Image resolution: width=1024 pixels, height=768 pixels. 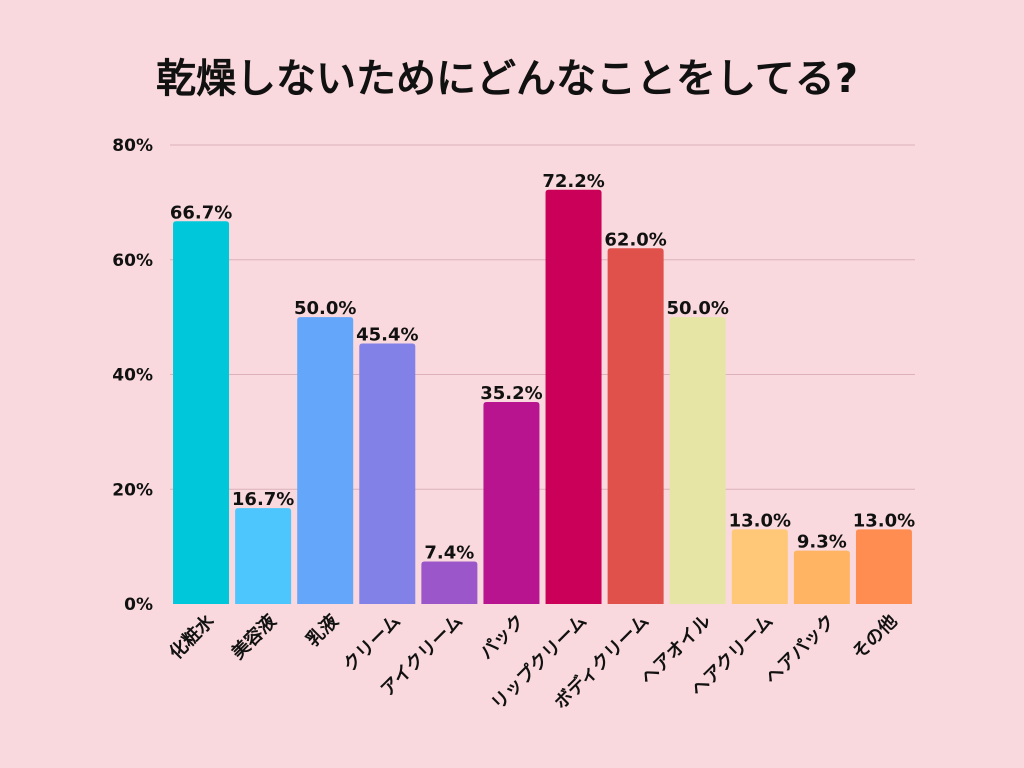 What do you see at coordinates (511, 393) in the screenshot?
I see `data-label: 35.2%` at bounding box center [511, 393].